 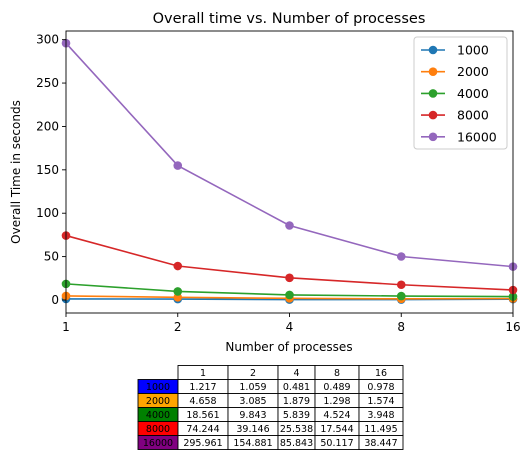 I want to click on x-tick-label: 8, so click(x=401, y=327).